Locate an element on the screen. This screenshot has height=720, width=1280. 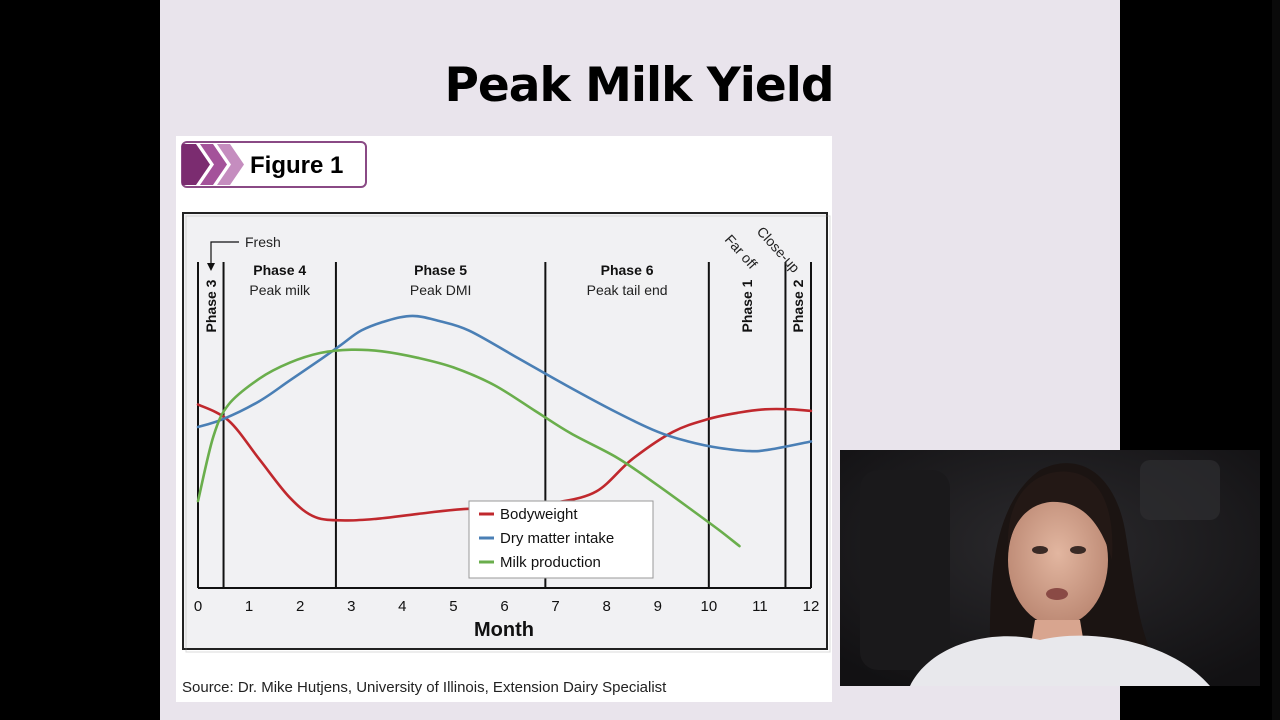
fresh-label: Fresh is located at coordinates (263, 242).